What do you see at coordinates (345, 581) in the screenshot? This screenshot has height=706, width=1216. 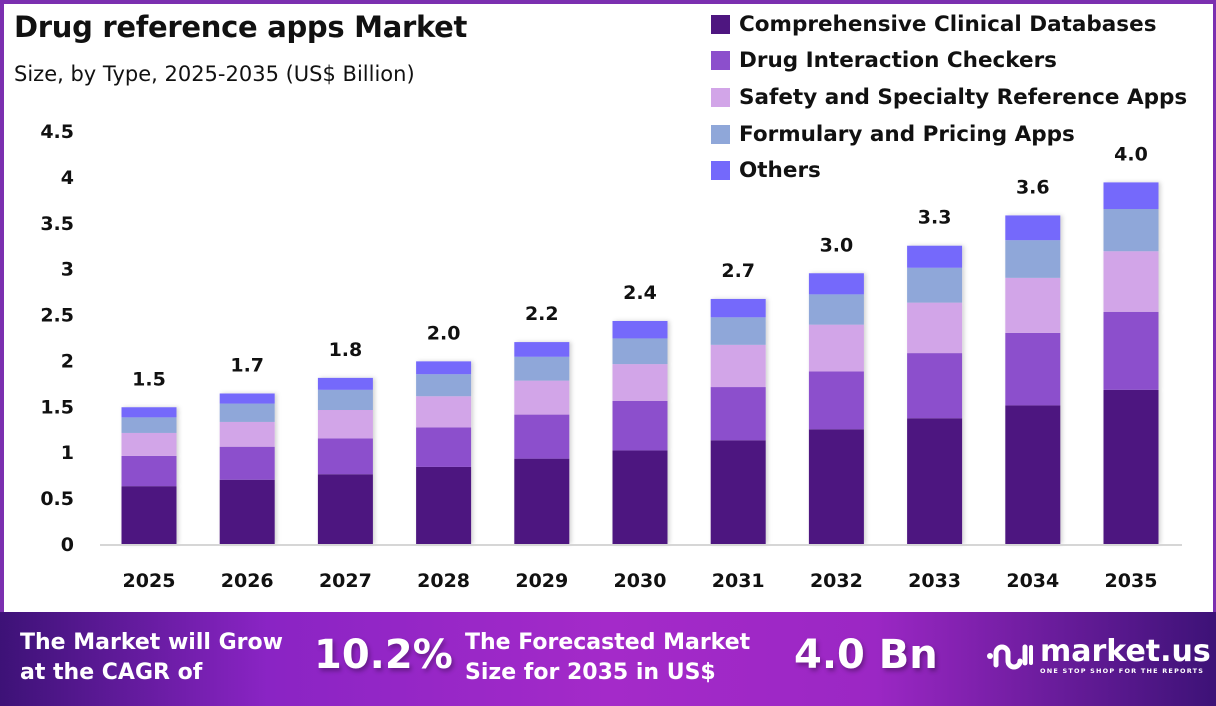 I see `x-tick-label: 2027` at bounding box center [345, 581].